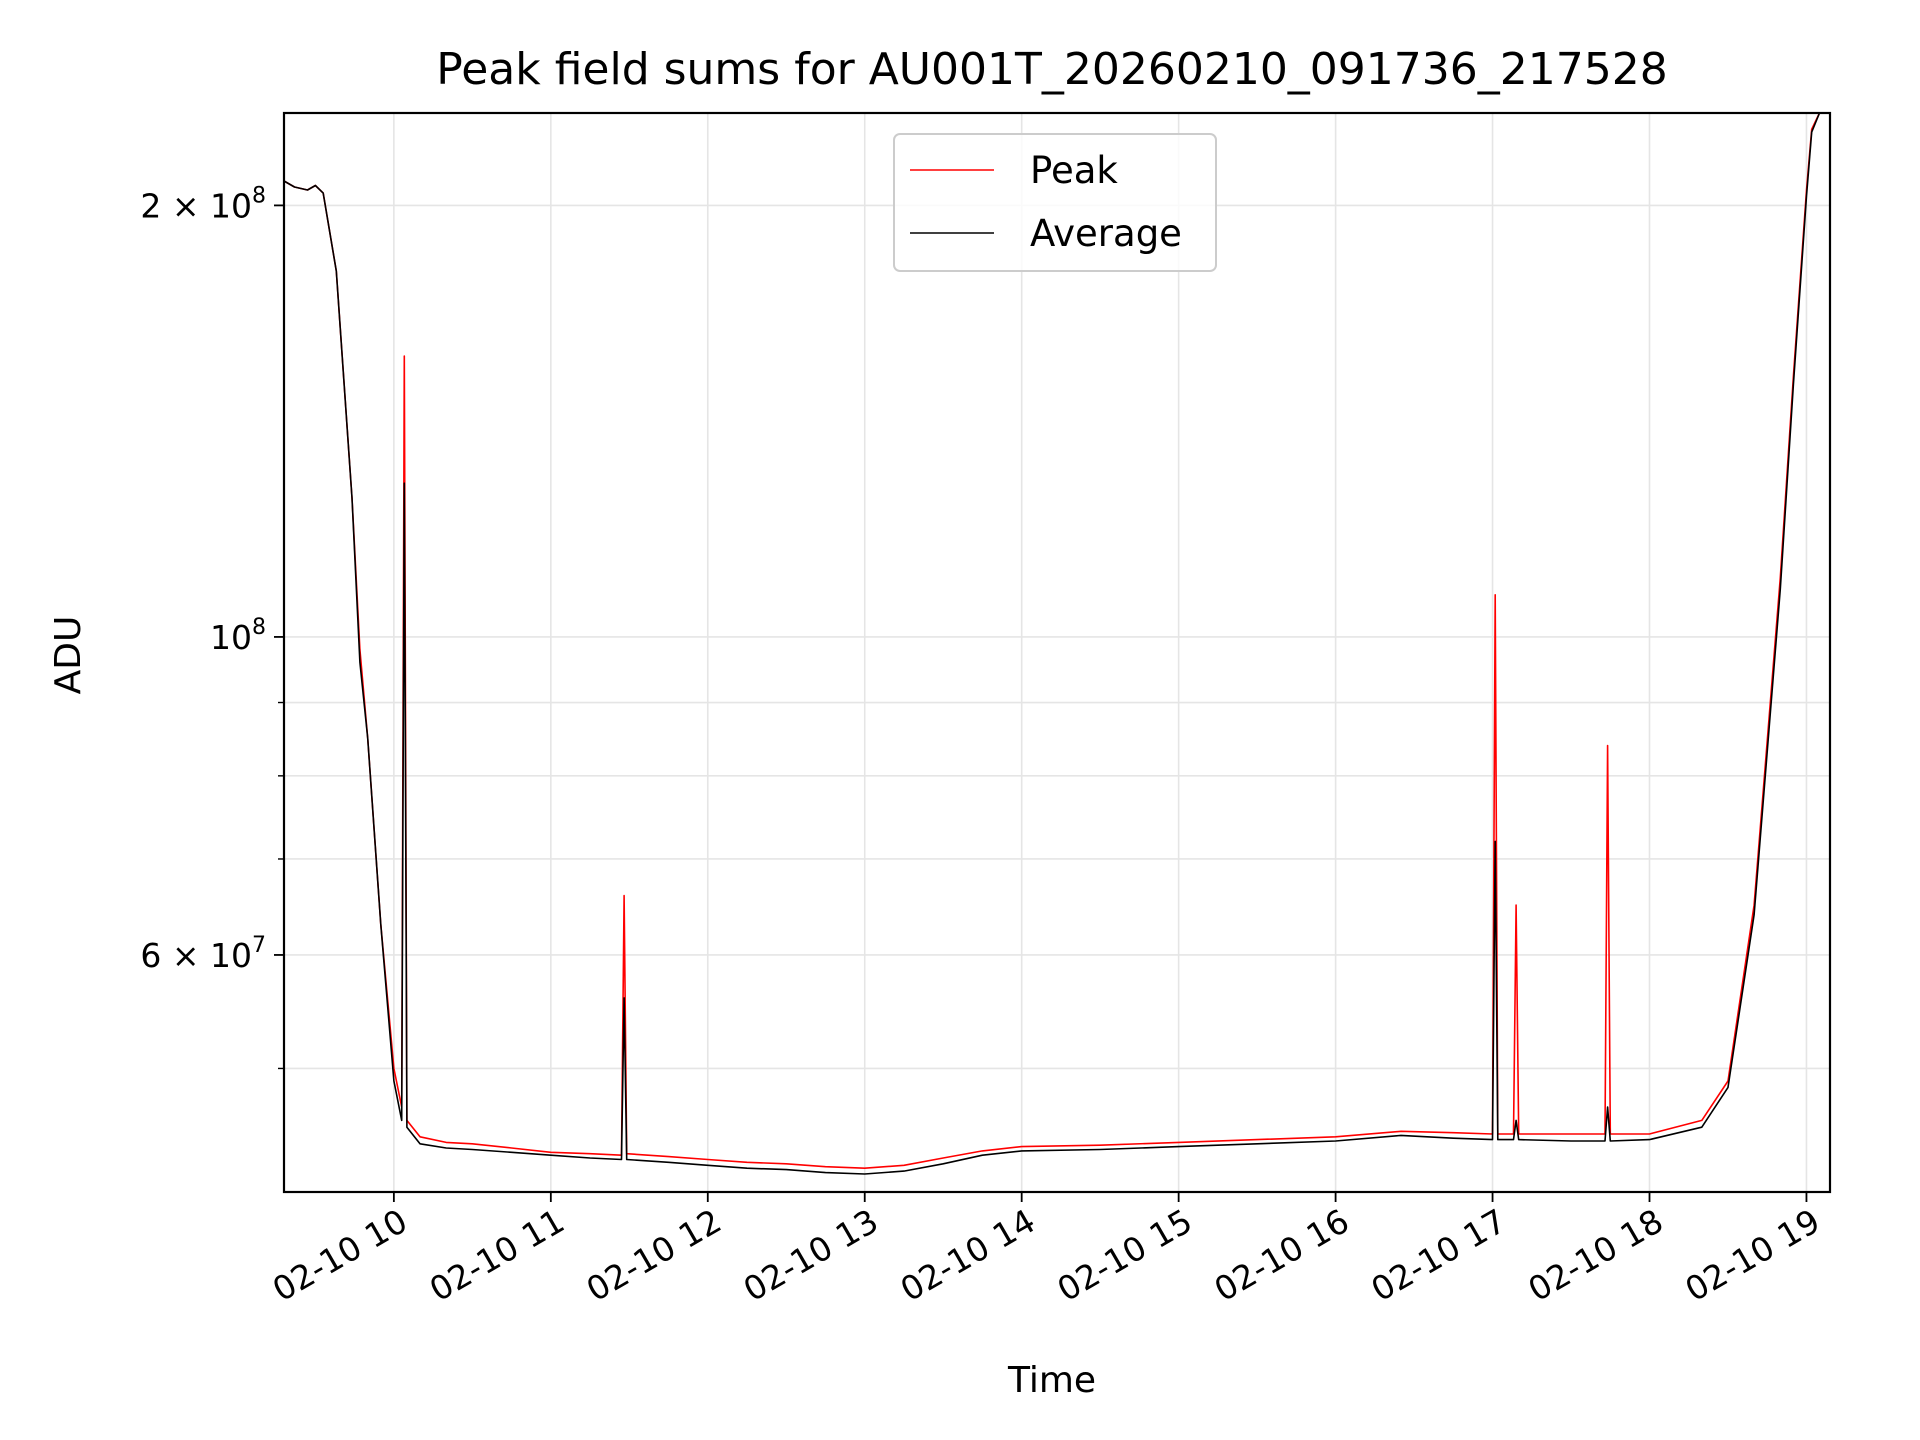  I want to click on legend-label-peak: Peak, so click(1074, 170).